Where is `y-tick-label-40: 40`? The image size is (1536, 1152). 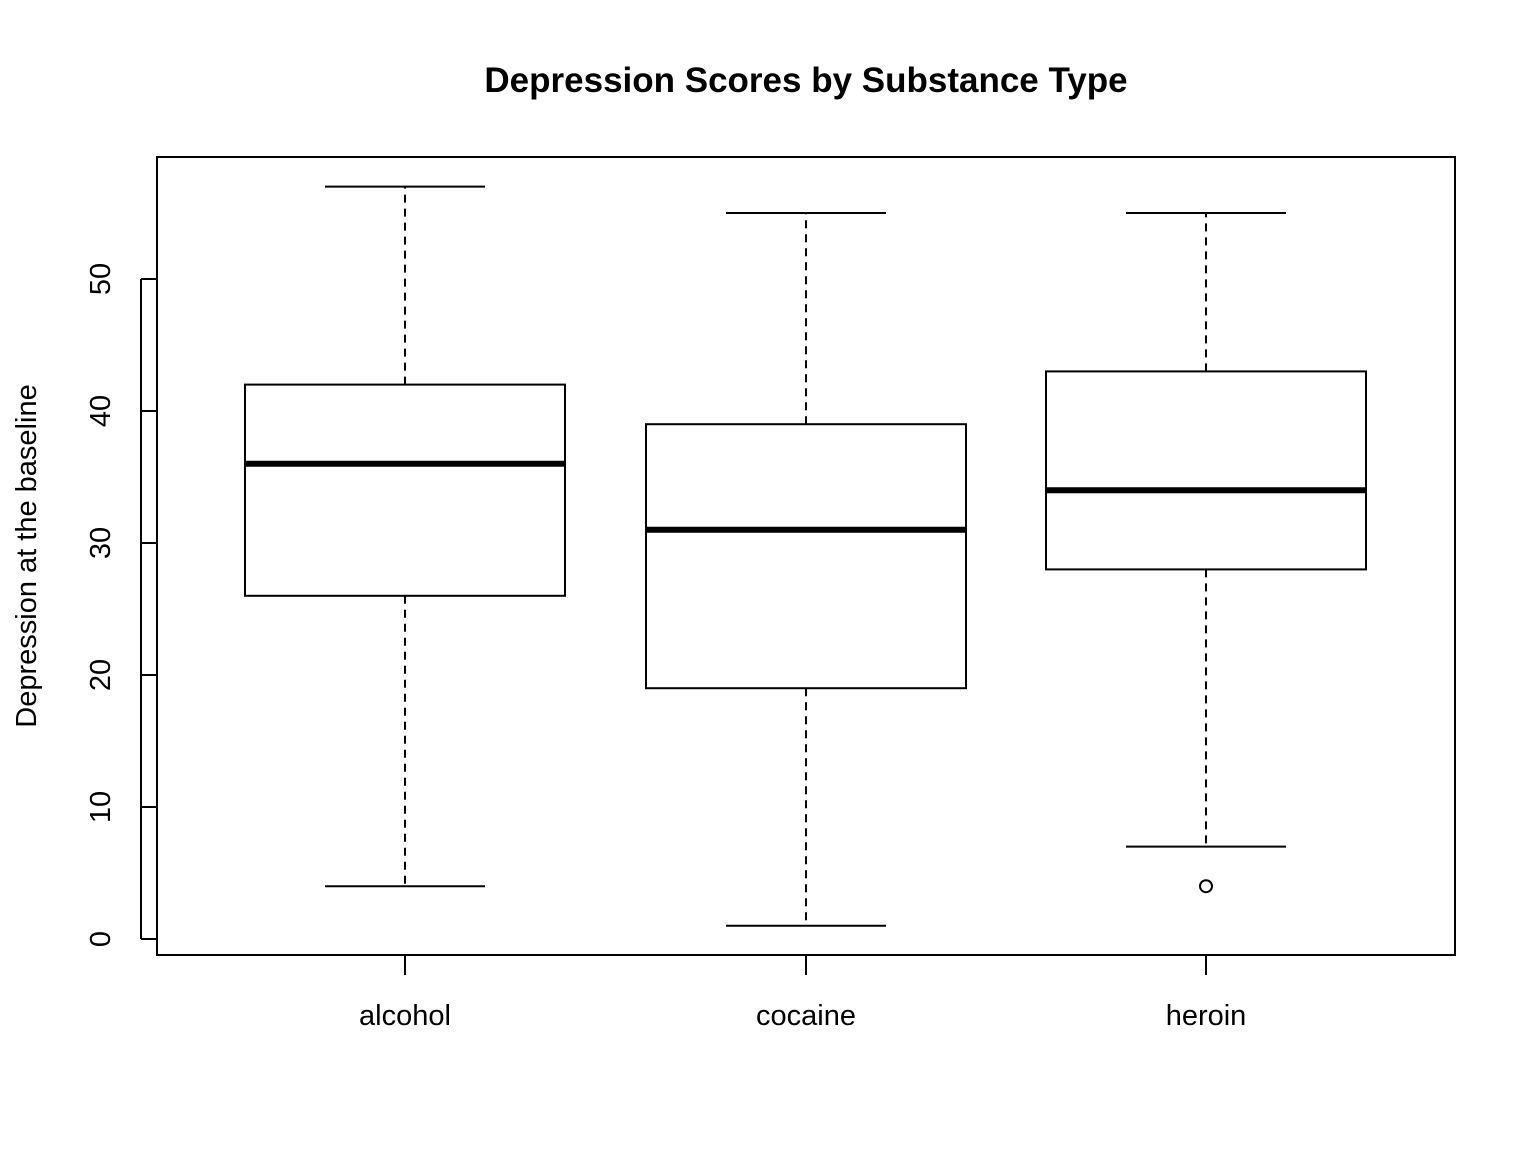
y-tick-label-40: 40 is located at coordinates (101, 411).